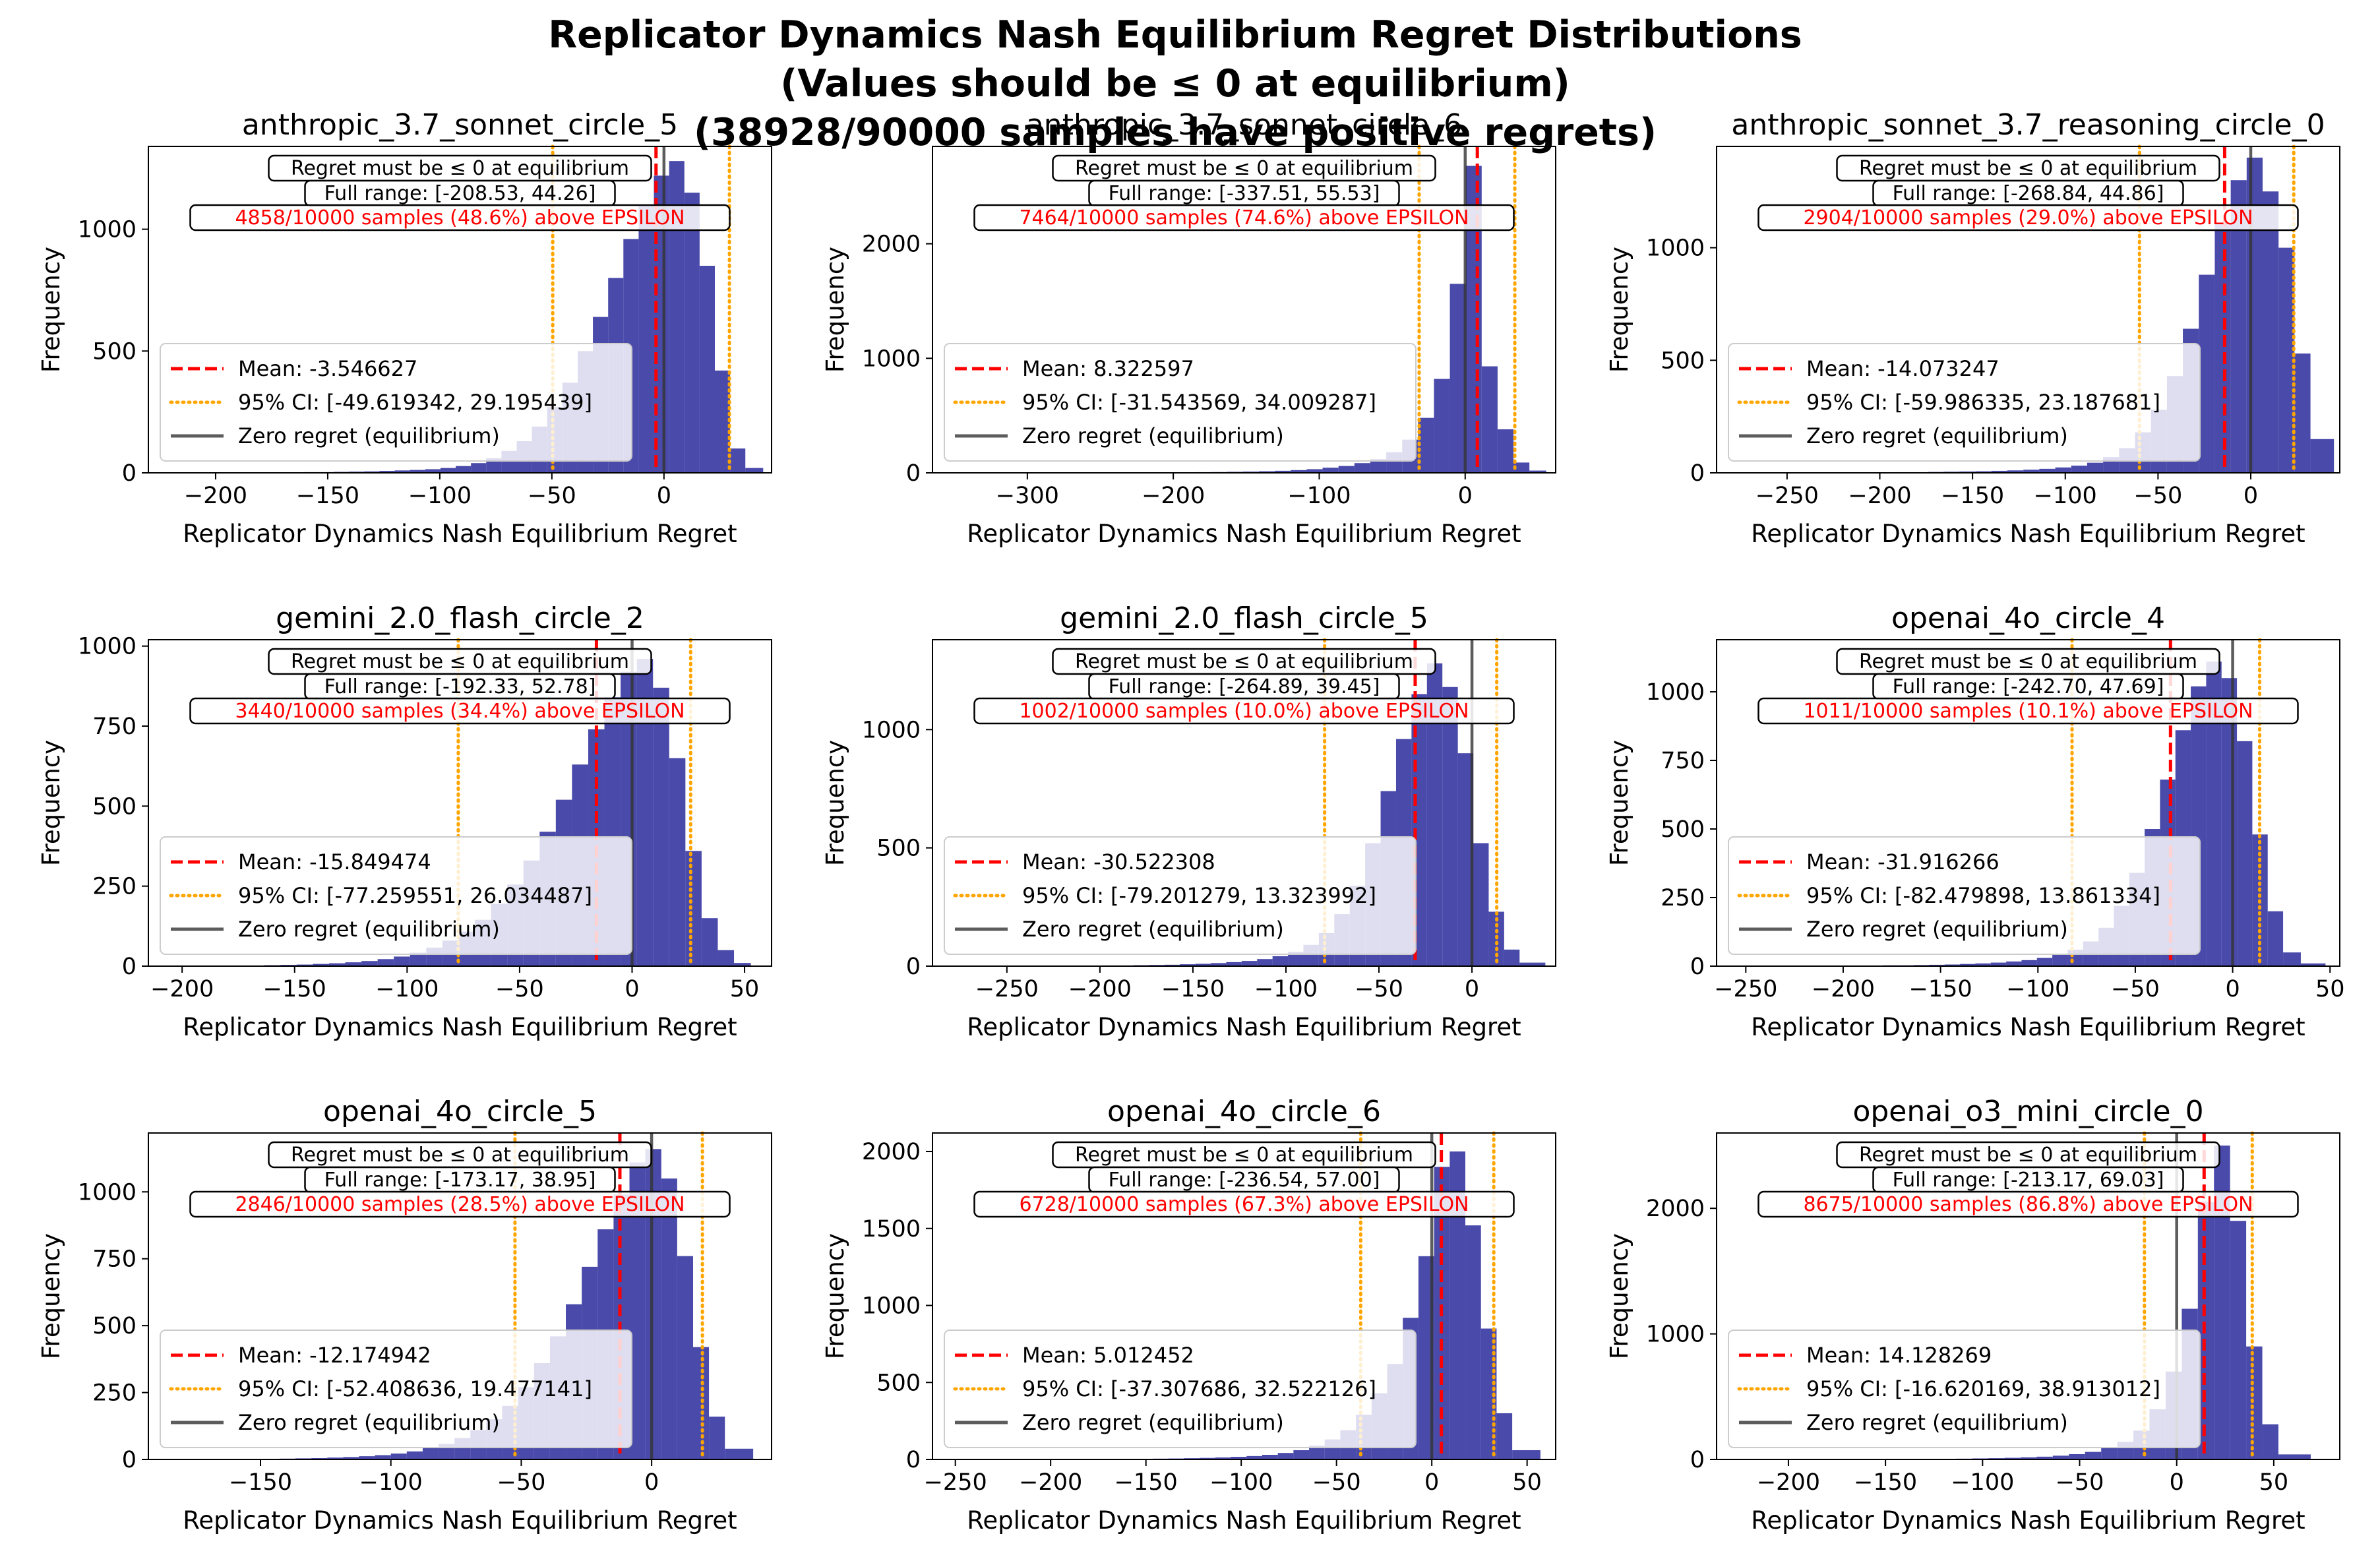 This screenshot has width=2380, height=1561. What do you see at coordinates (552, 496) in the screenshot?
I see `x-tick-label: −50` at bounding box center [552, 496].